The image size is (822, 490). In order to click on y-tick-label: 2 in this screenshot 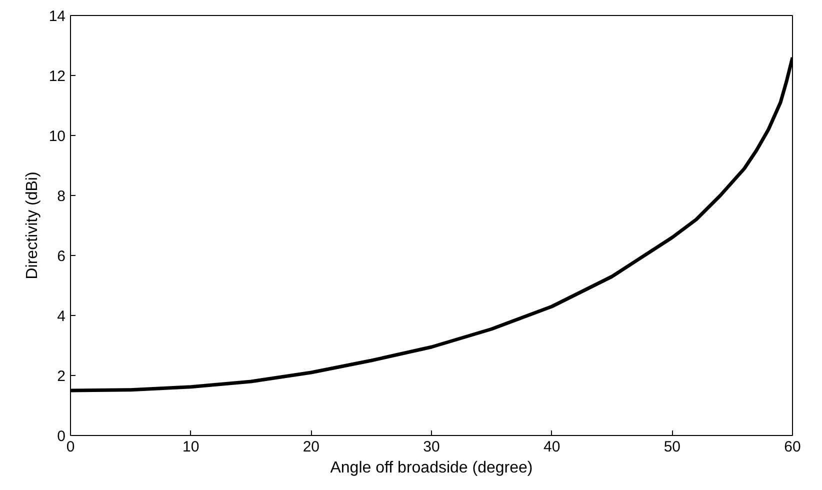, I will do `click(61, 376)`.